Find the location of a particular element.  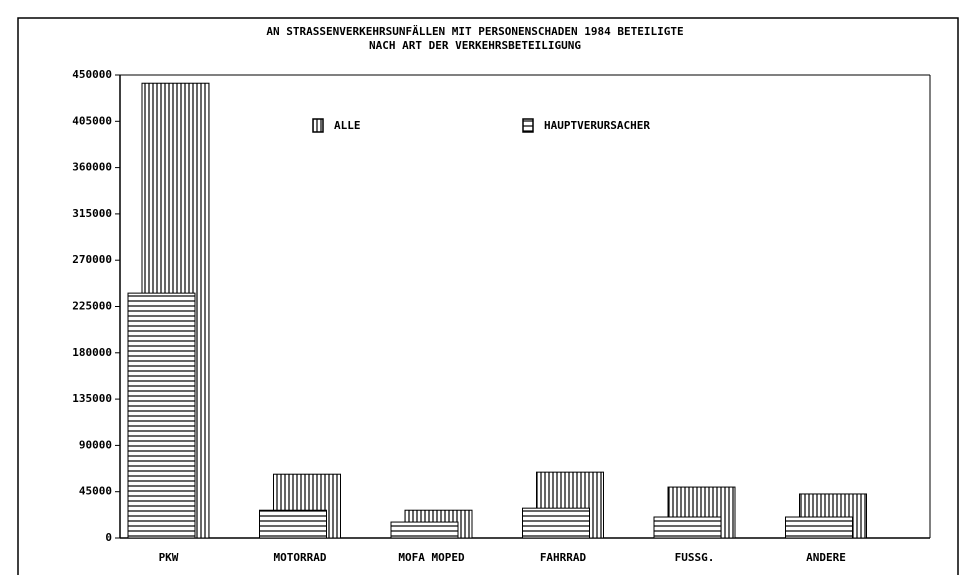

chart-subtitle: NACH ART DER VERKEHRSBETEILIGUNG is located at coordinates (475, 45).